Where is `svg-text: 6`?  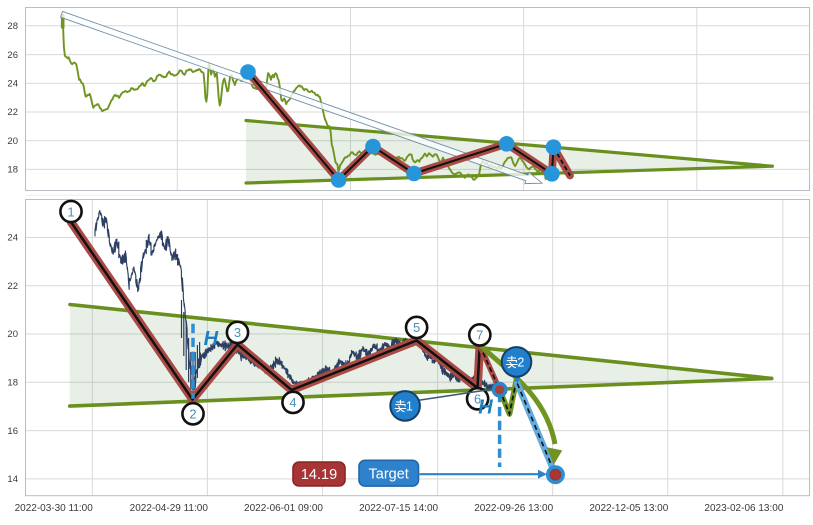 svg-text: 6 is located at coordinates (477, 399).